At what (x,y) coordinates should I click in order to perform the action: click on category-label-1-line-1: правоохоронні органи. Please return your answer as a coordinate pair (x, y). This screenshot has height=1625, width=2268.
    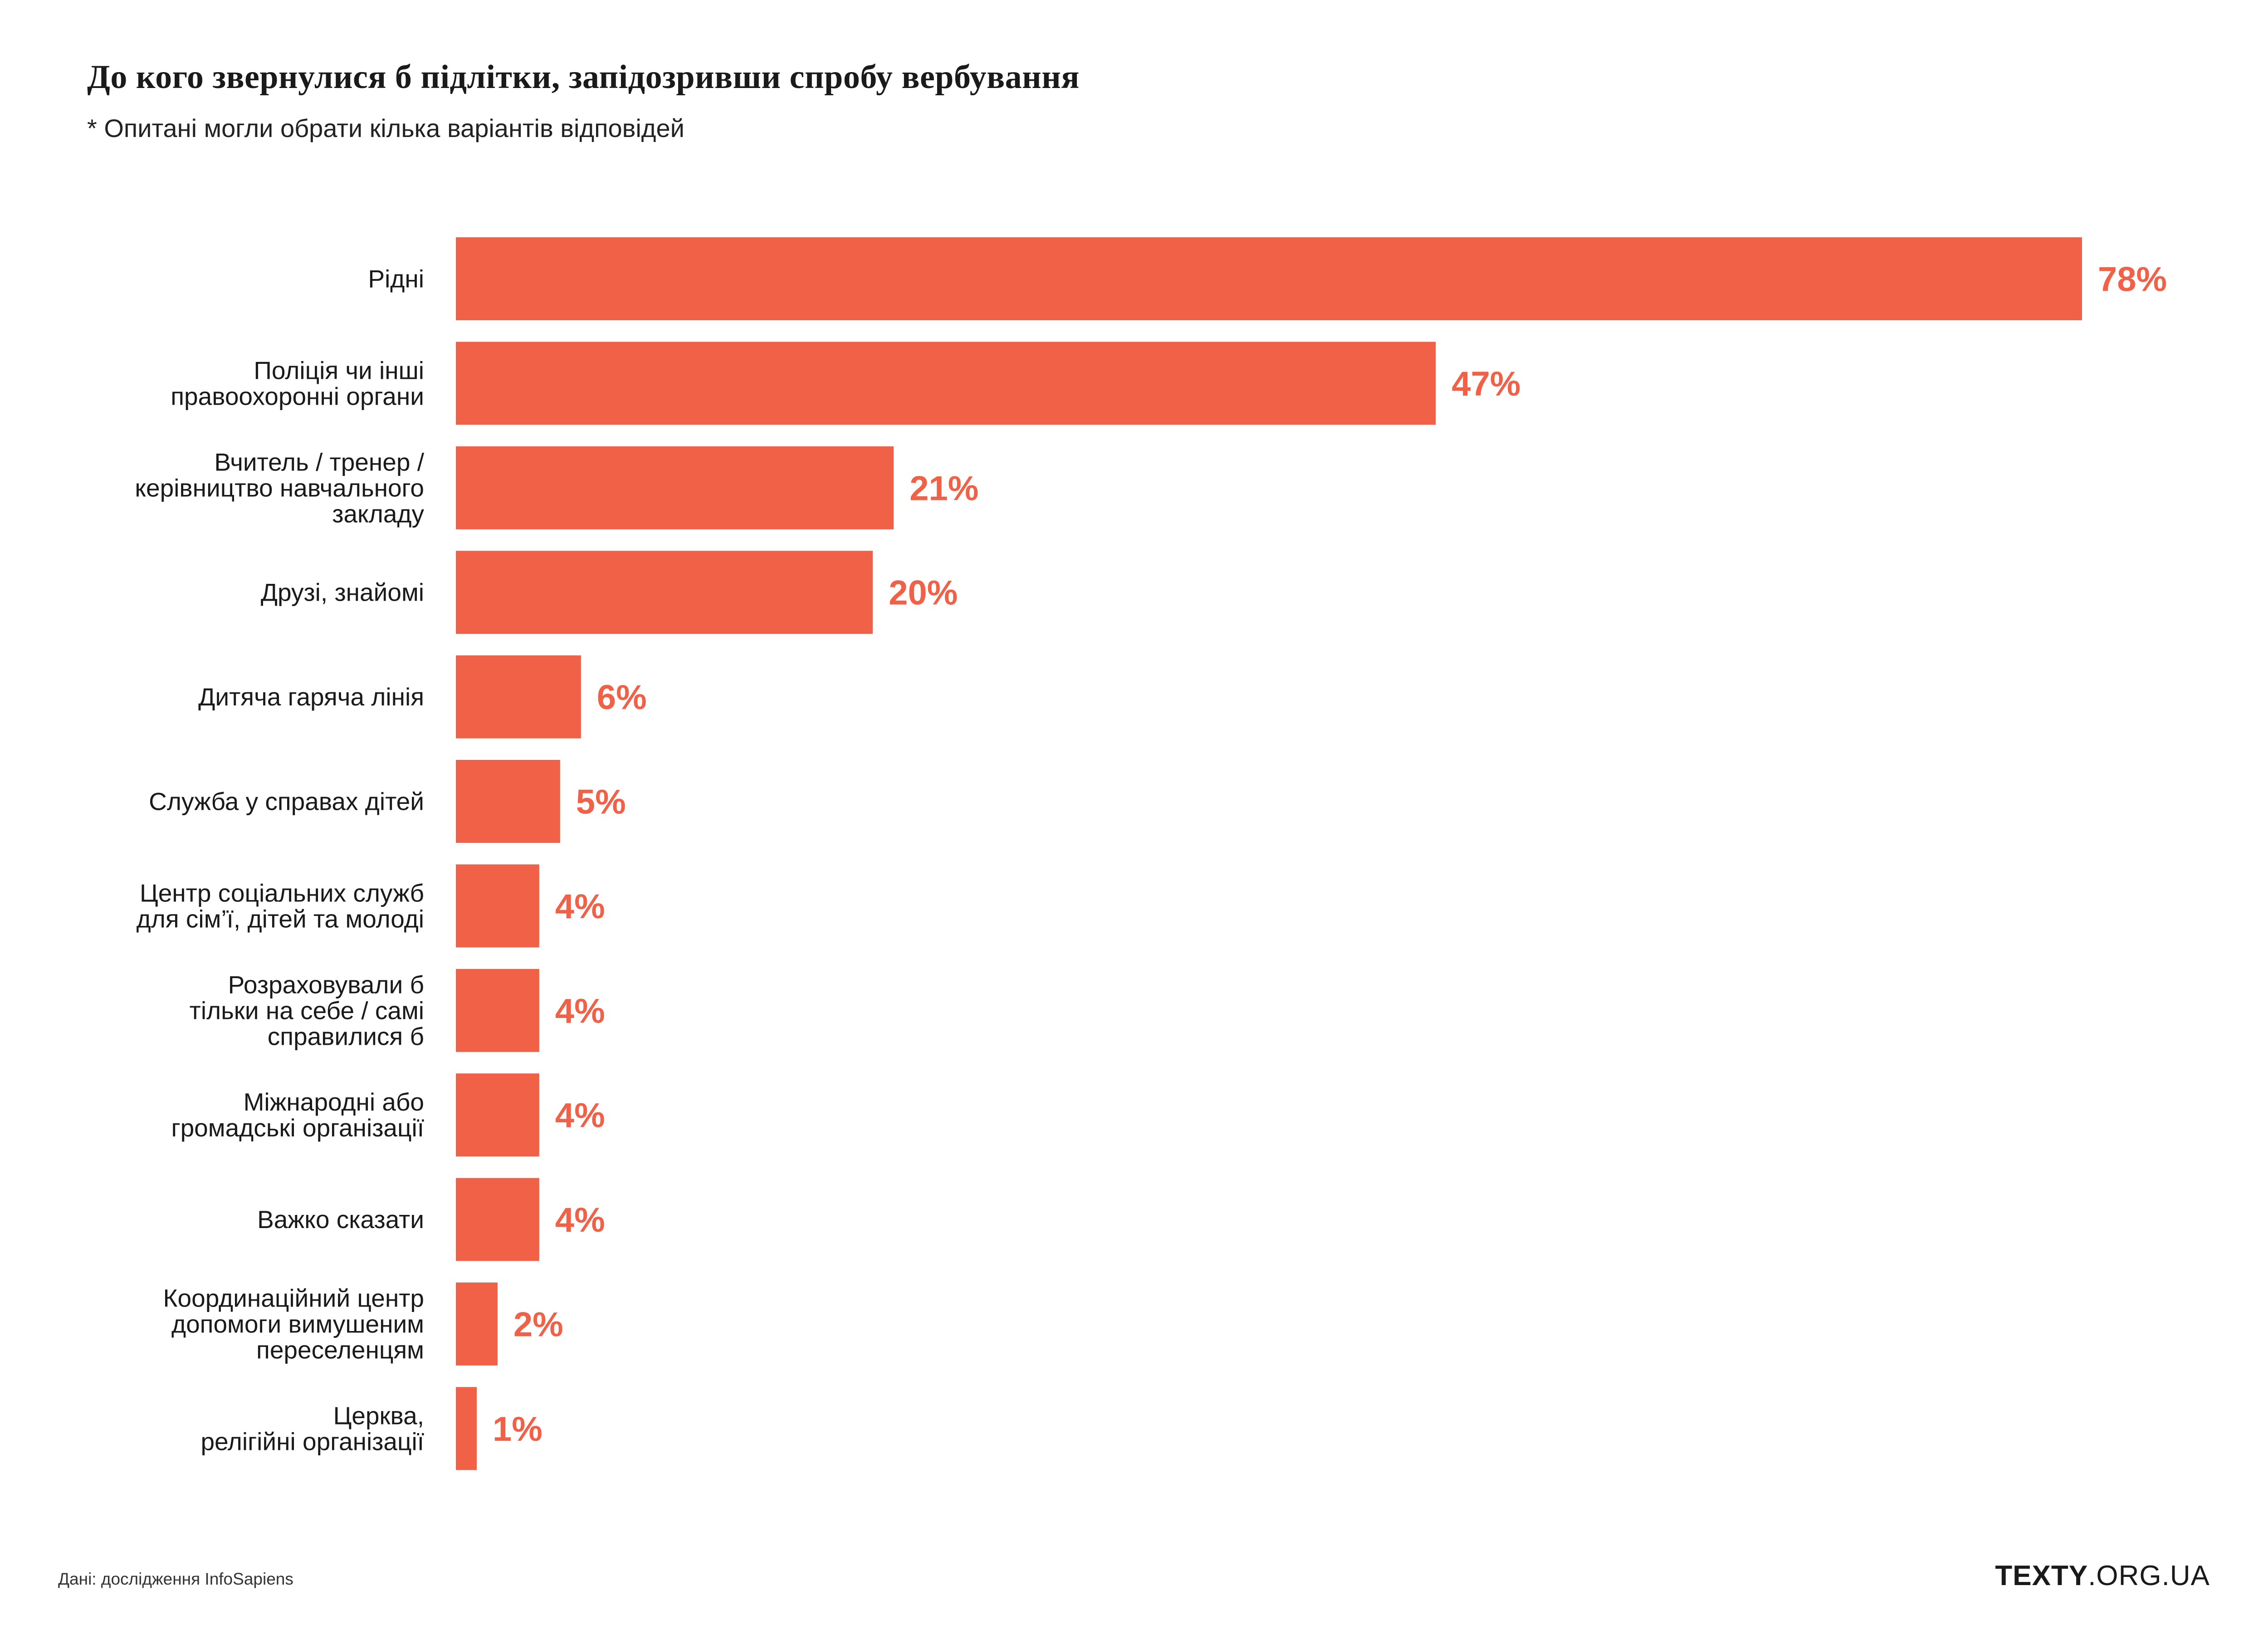
    Looking at the image, I should click on (298, 396).